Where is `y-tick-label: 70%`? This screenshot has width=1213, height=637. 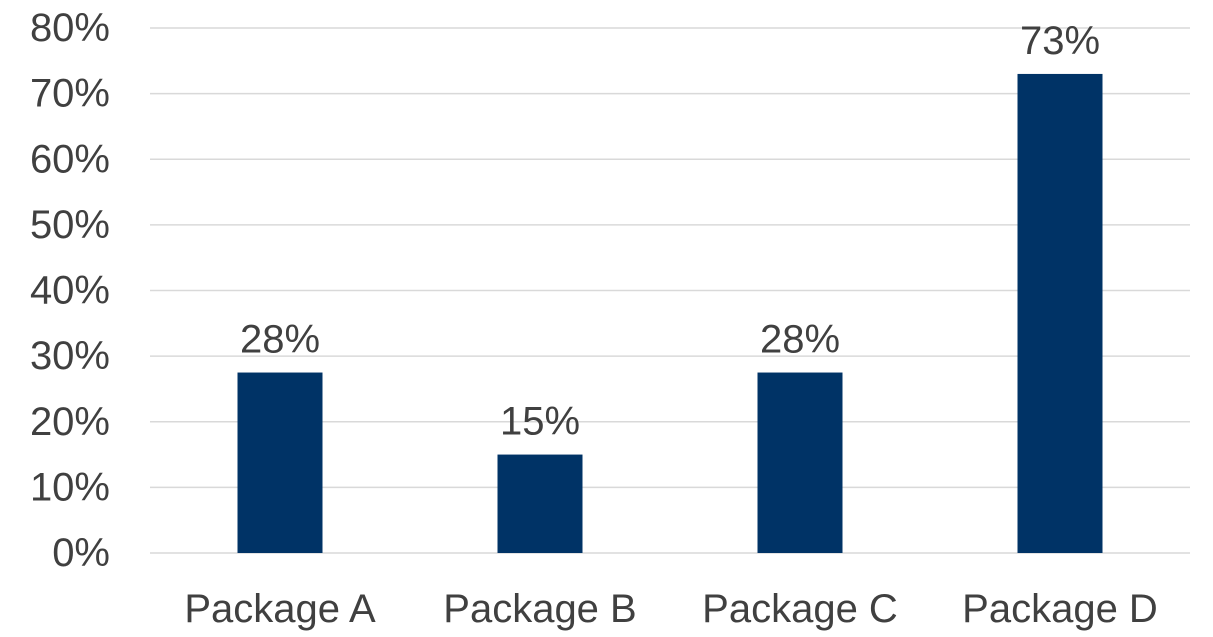 y-tick-label: 70% is located at coordinates (70, 94).